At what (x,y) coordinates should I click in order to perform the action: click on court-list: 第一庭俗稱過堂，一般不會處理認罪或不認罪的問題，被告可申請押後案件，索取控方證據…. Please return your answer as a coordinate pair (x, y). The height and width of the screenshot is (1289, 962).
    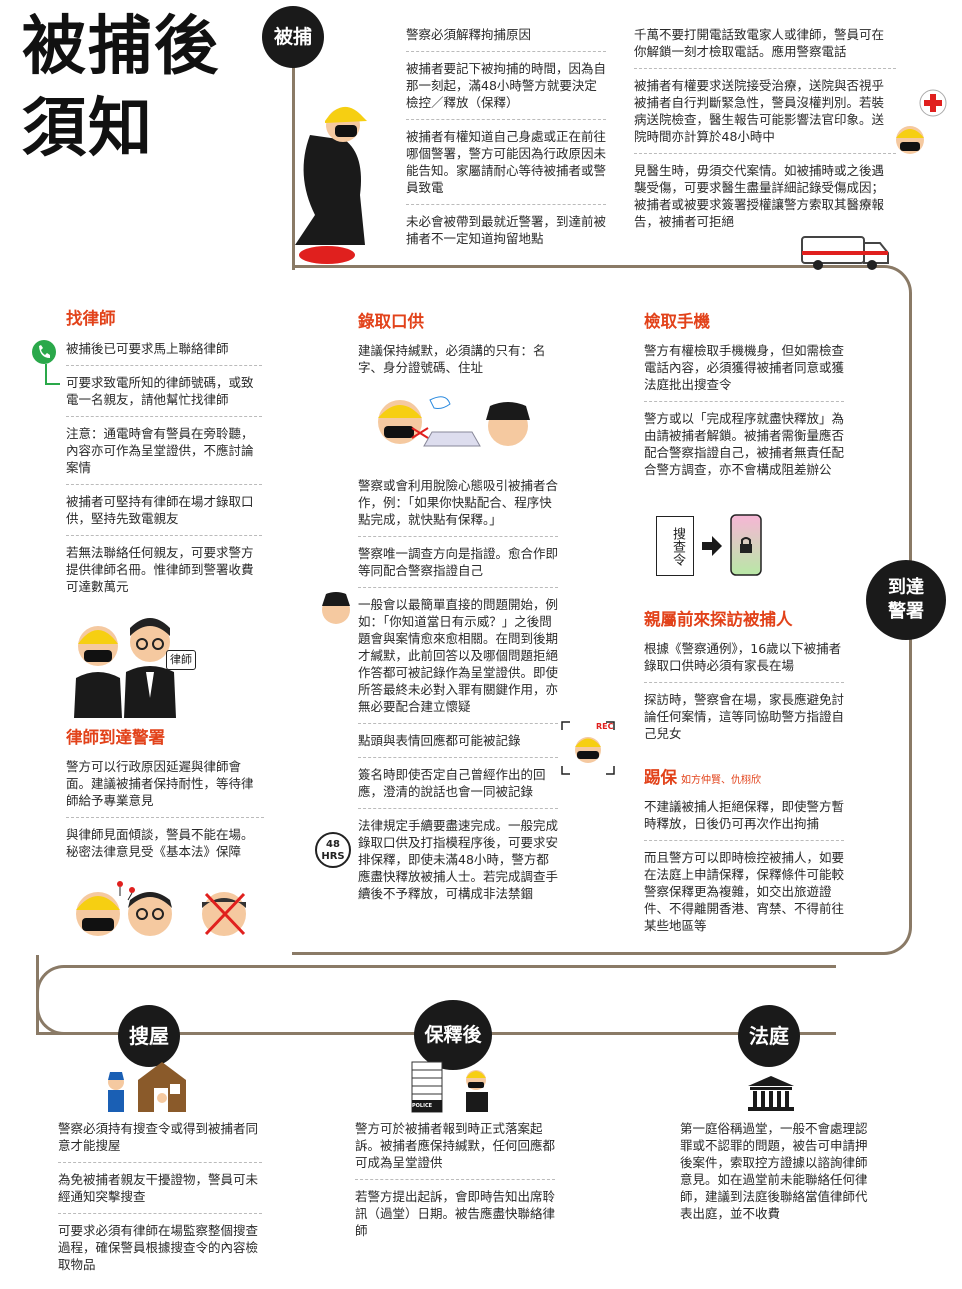
    Looking at the image, I should click on (779, 1179).